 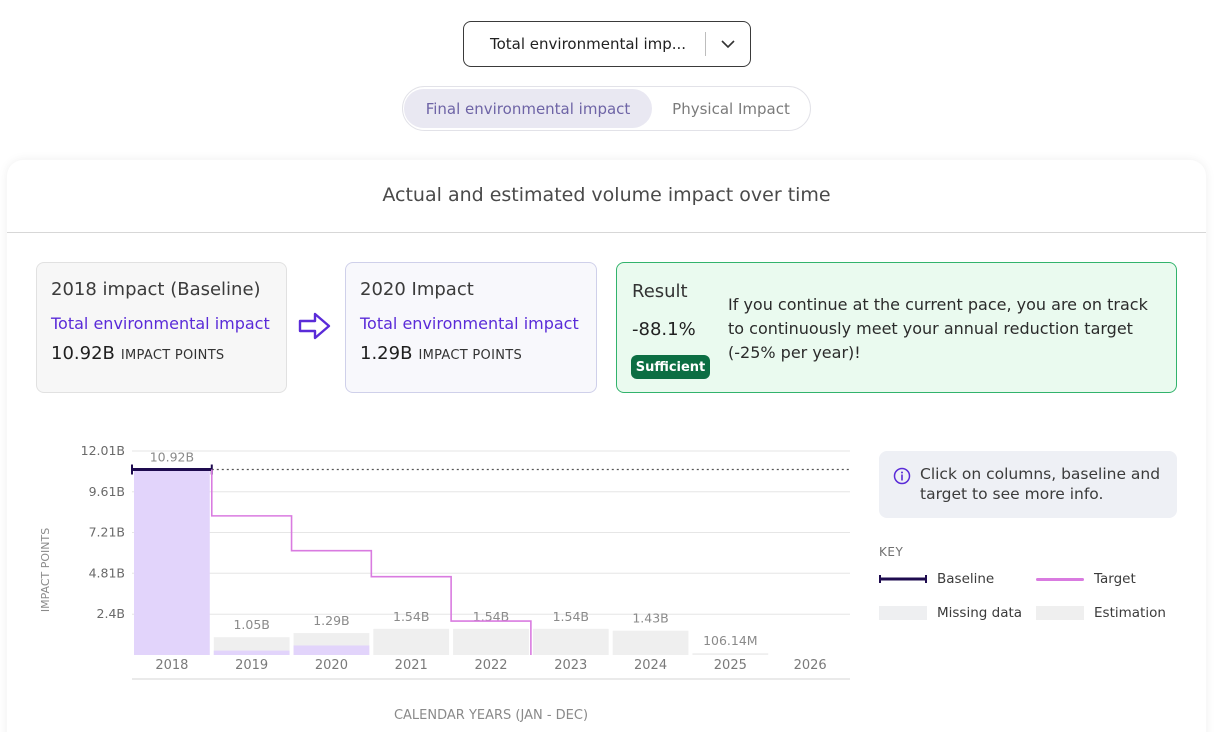 I want to click on baseline-metric: Total environmental impact, so click(x=160, y=323).